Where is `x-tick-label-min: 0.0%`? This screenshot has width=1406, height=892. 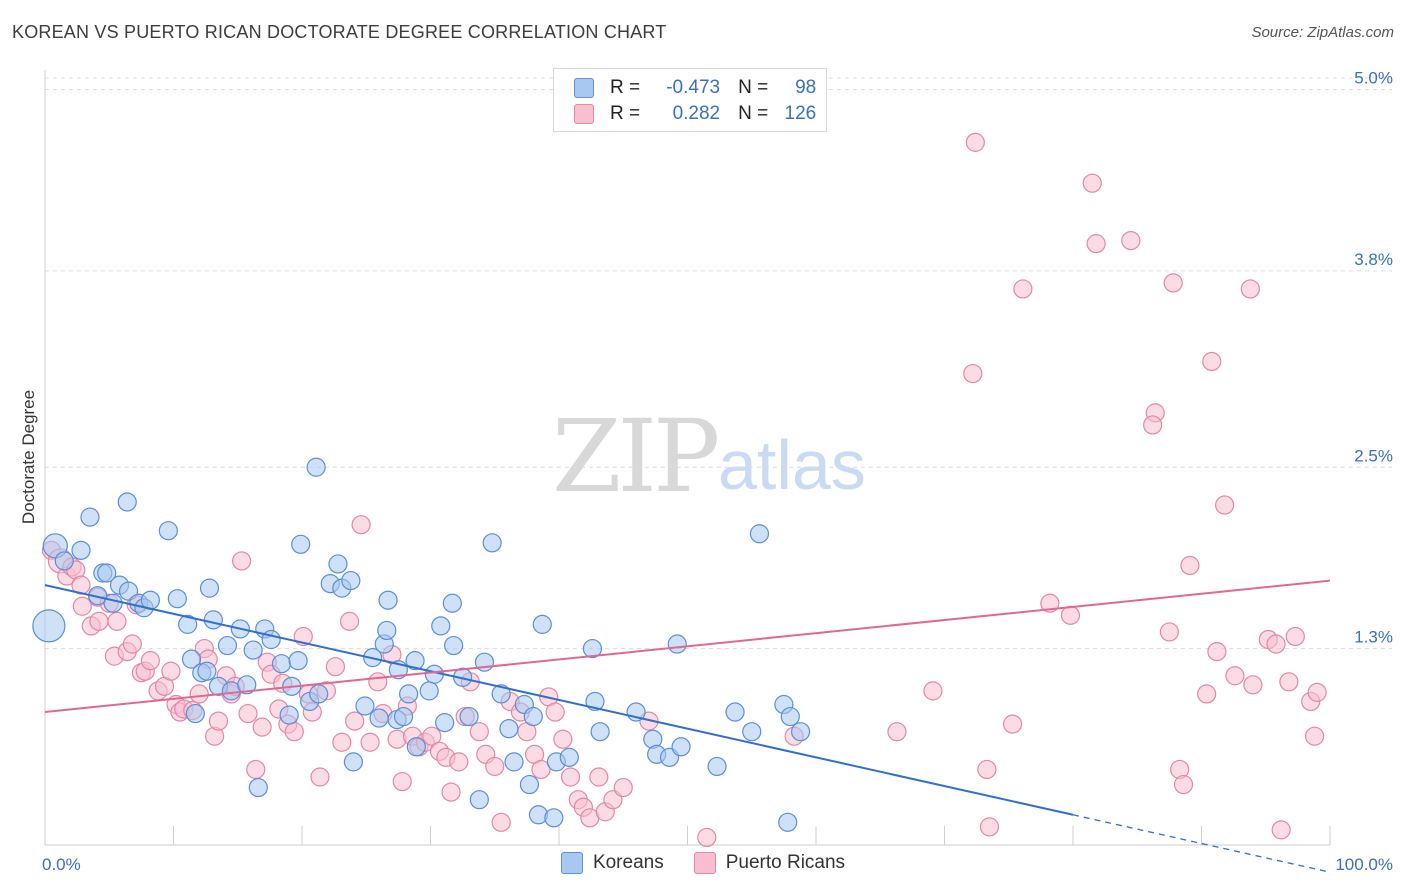 x-tick-label-min: 0.0% is located at coordinates (61, 864).